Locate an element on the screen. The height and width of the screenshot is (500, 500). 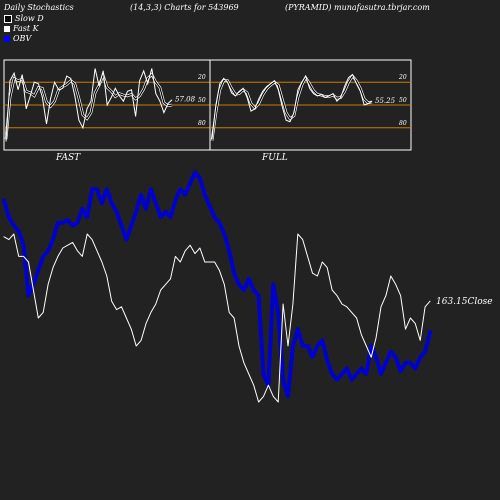
last-value-label: 57.08 is located at coordinates (185, 100).